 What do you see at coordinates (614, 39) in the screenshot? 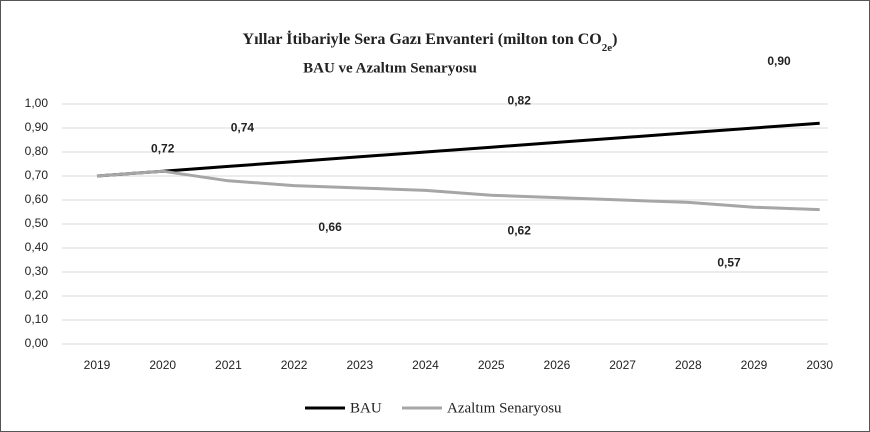
I see `title-end: )` at bounding box center [614, 39].